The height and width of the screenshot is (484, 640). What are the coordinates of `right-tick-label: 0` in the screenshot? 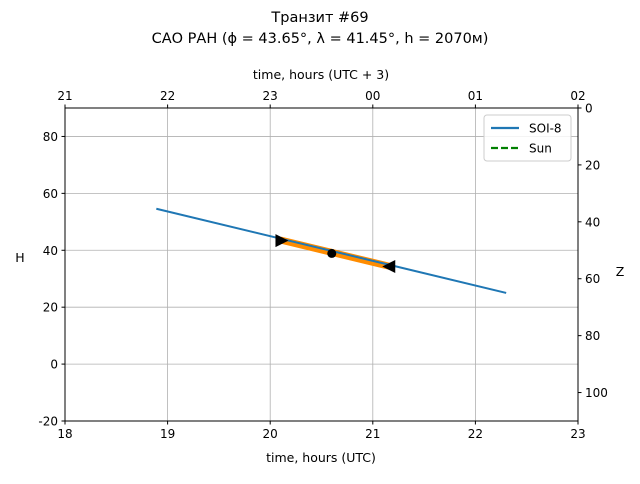 It's located at (589, 109).